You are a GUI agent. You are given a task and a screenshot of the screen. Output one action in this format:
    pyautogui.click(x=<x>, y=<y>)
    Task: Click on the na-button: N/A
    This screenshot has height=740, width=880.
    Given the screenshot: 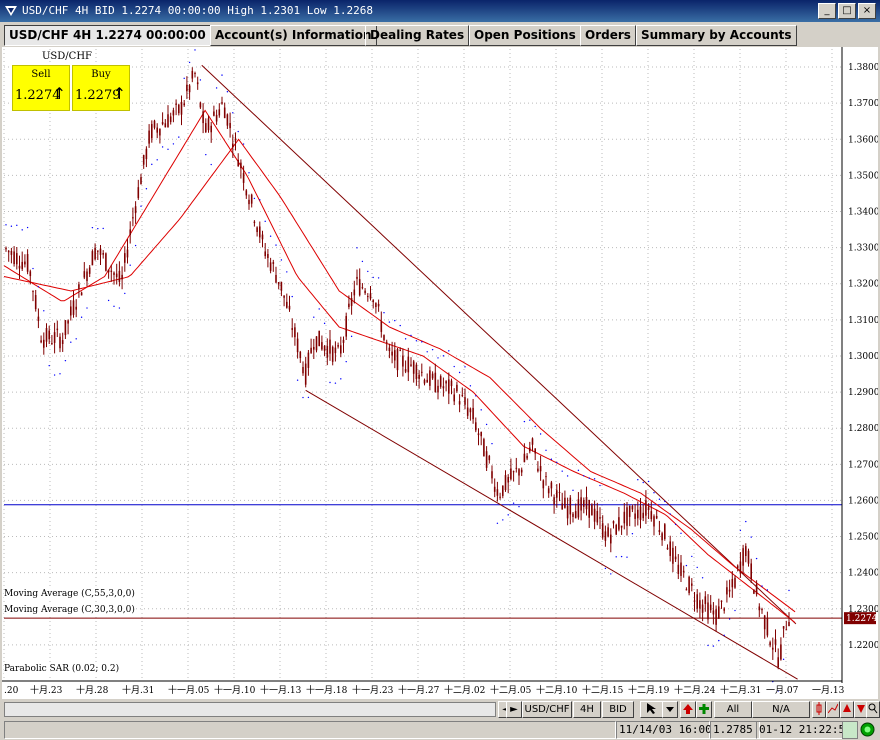 What is the action you would take?
    pyautogui.click(x=781, y=709)
    